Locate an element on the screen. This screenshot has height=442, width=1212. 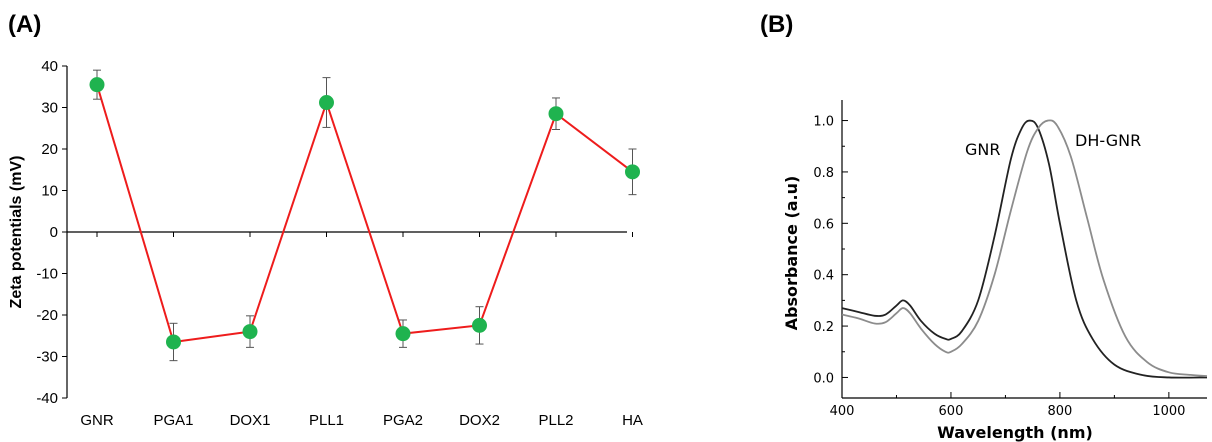
chart-b-x-tick-label: 1000 is located at coordinates (1168, 411).